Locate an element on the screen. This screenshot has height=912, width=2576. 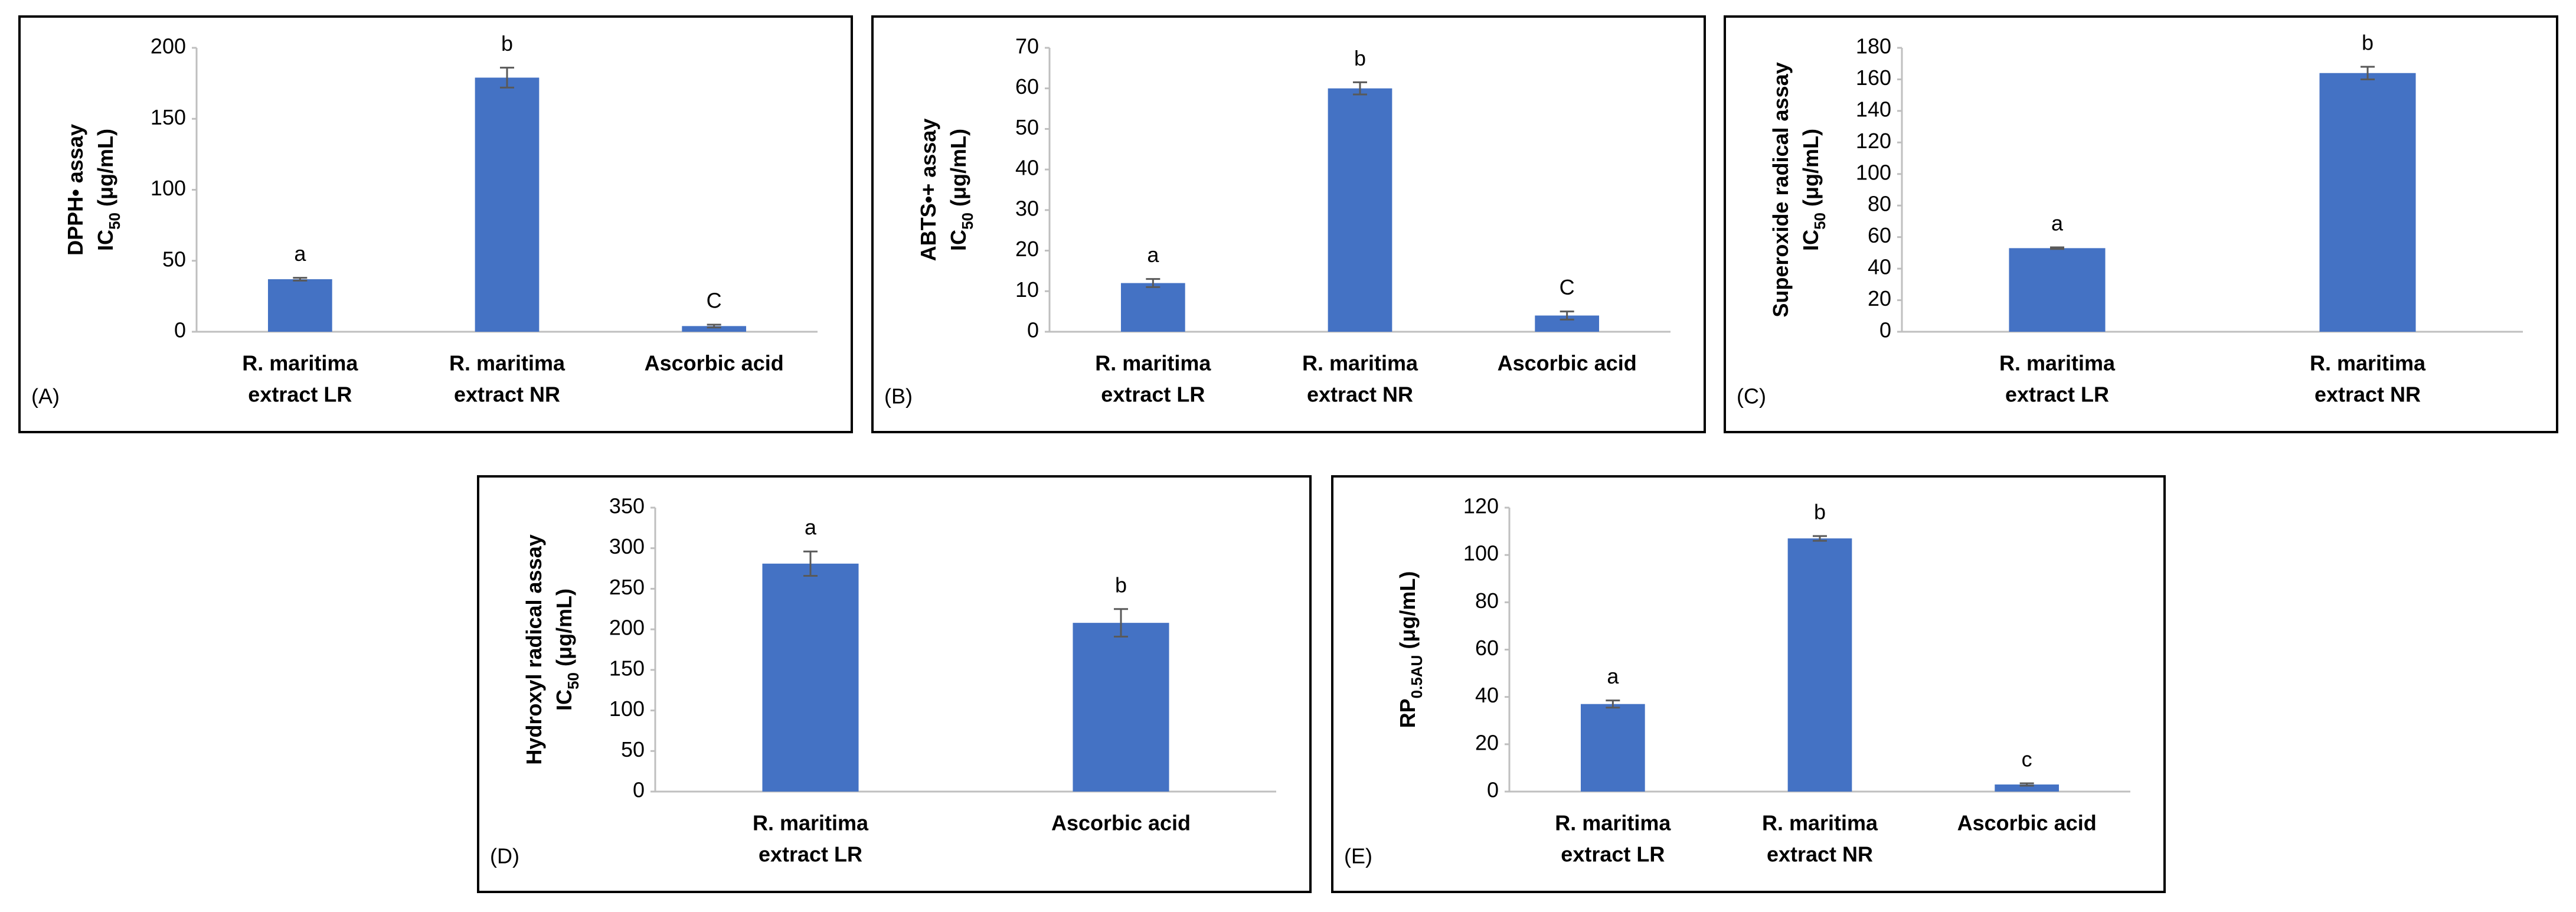
y-axis-label-part: Superoxide radical assay is located at coordinates (1780, 189).